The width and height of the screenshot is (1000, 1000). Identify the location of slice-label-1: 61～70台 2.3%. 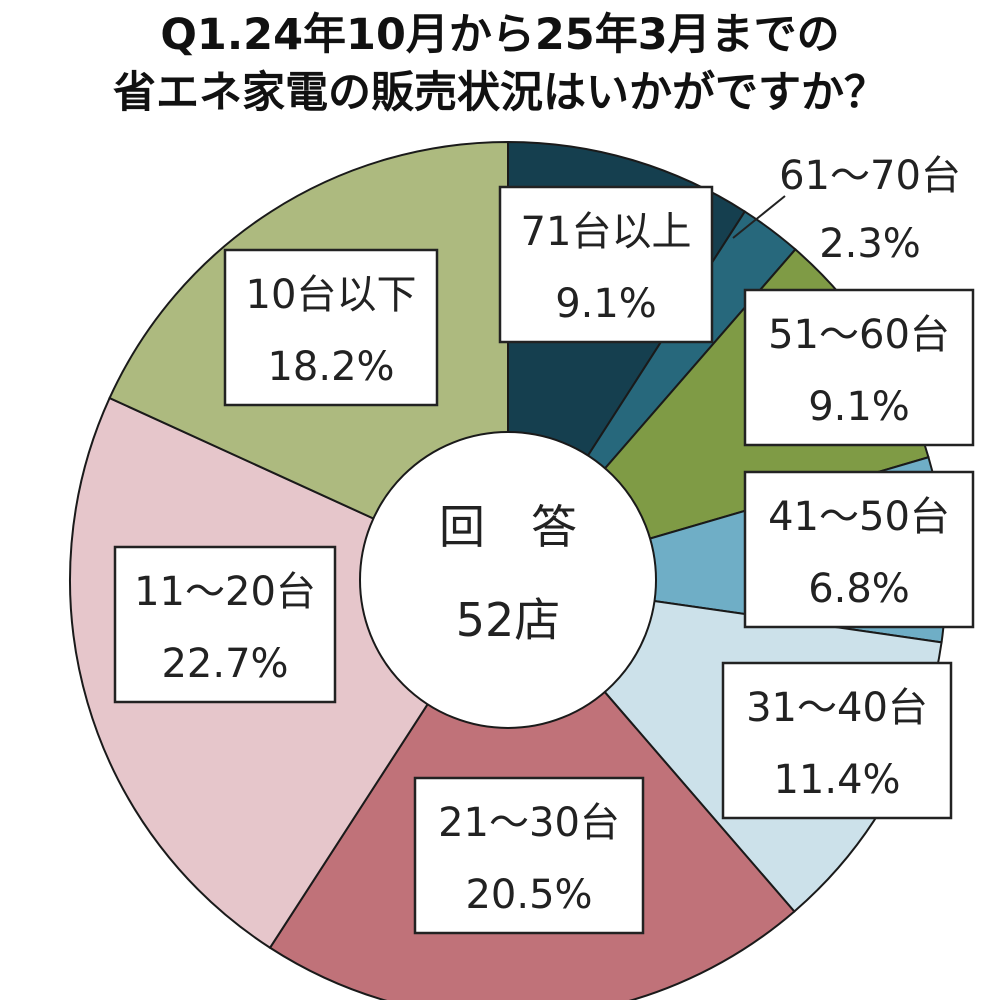
(870, 210).